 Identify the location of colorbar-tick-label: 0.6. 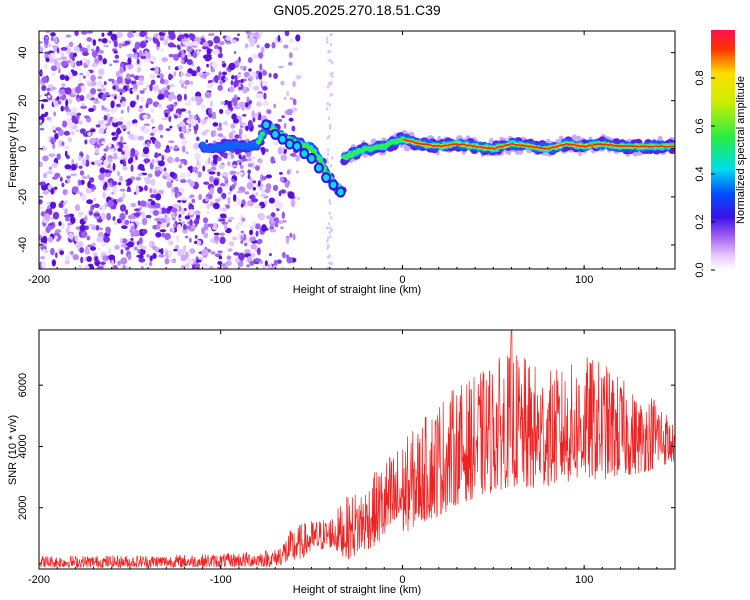
(700, 125).